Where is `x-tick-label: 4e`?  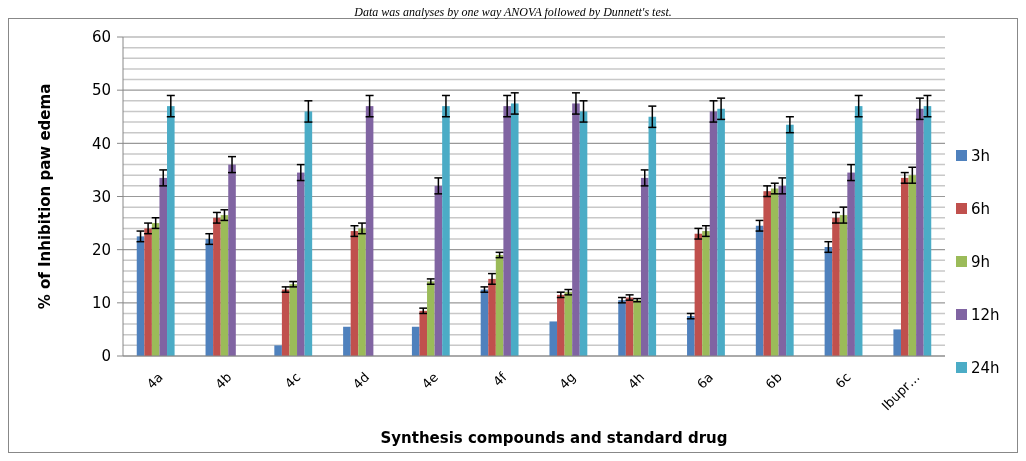 x-tick-label: 4e is located at coordinates (429, 380).